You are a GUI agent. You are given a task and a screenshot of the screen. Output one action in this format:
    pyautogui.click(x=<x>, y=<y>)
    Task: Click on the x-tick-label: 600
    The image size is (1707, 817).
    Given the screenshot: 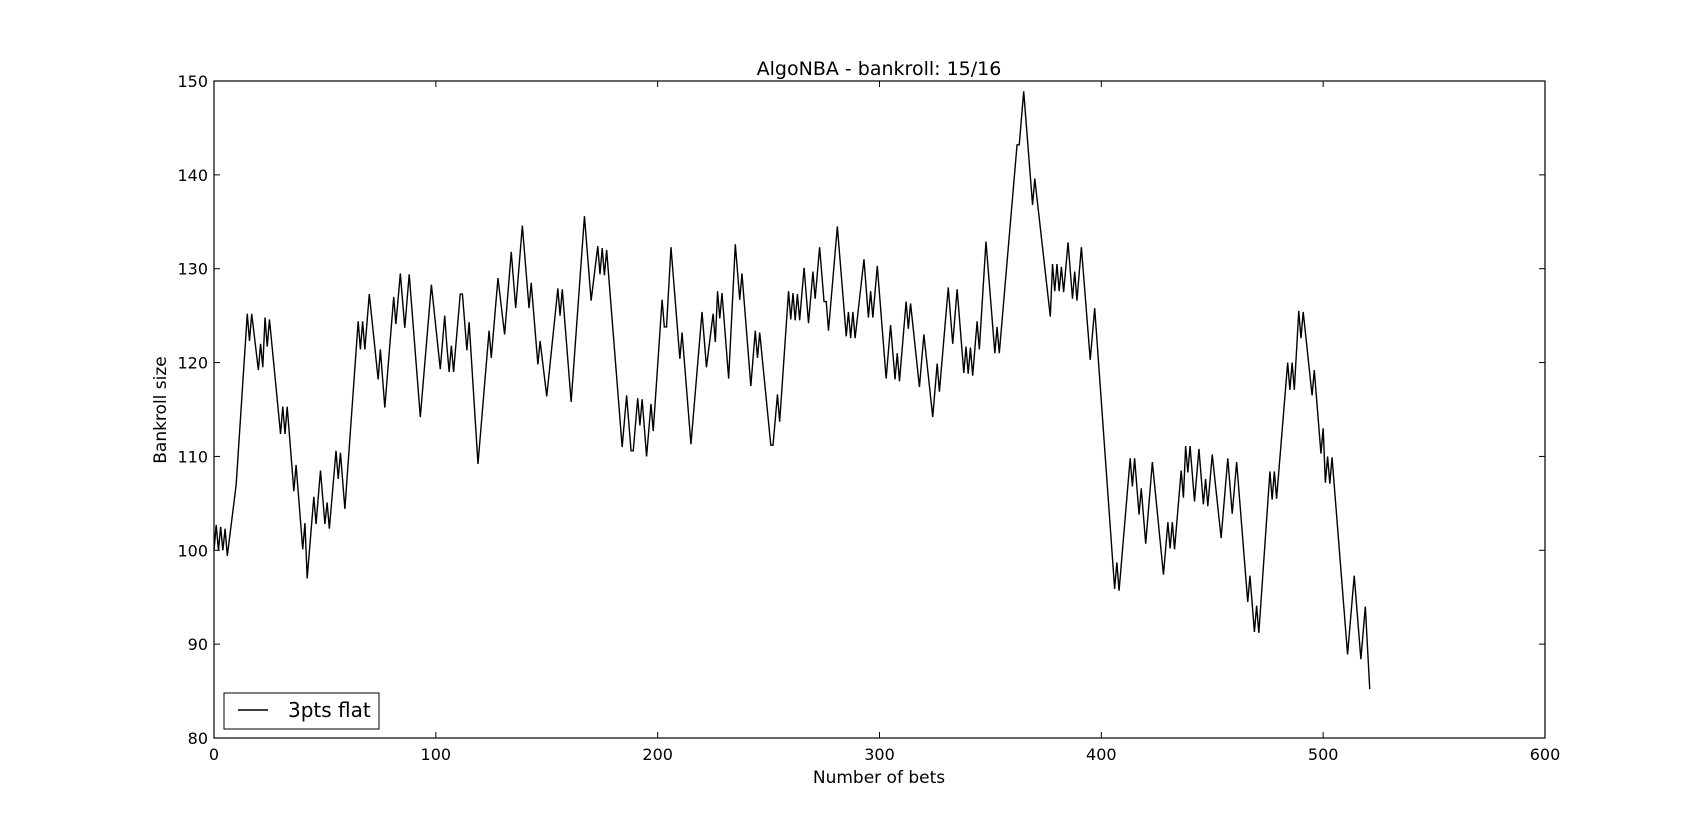 What is the action you would take?
    pyautogui.click(x=1545, y=754)
    